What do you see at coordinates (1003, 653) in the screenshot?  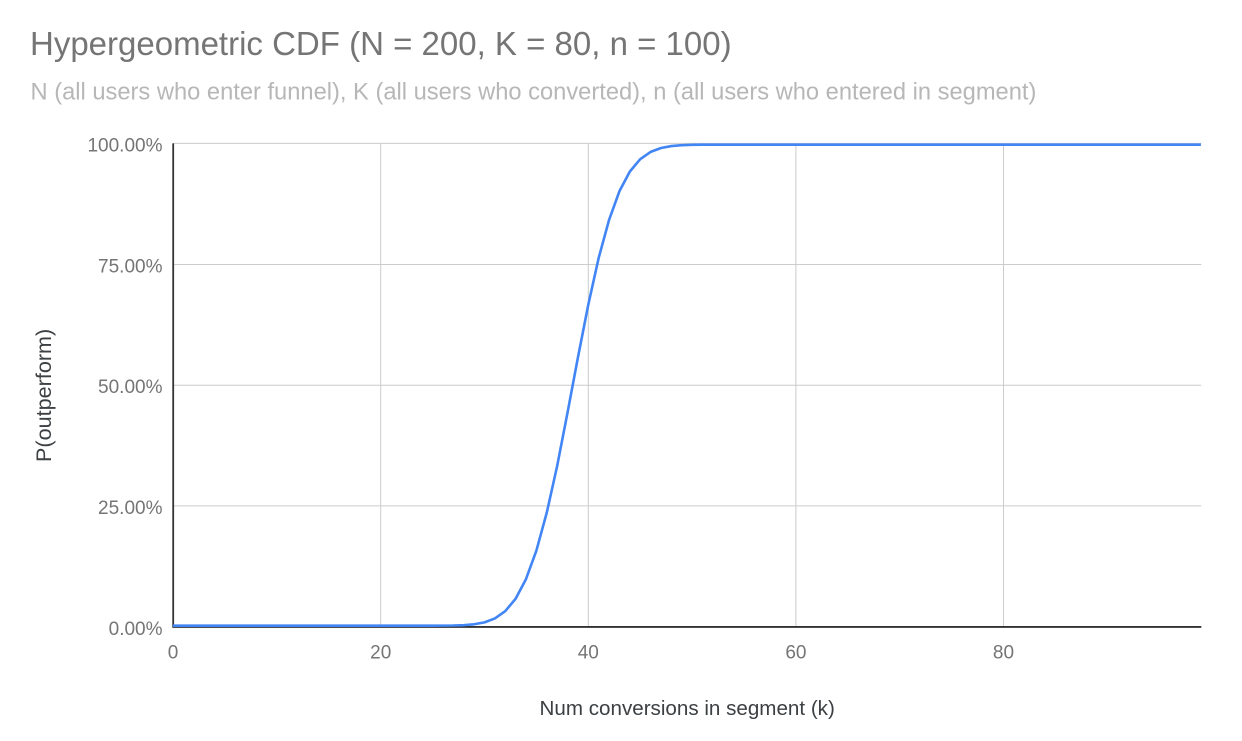 I see `svg-text: 80` at bounding box center [1003, 653].